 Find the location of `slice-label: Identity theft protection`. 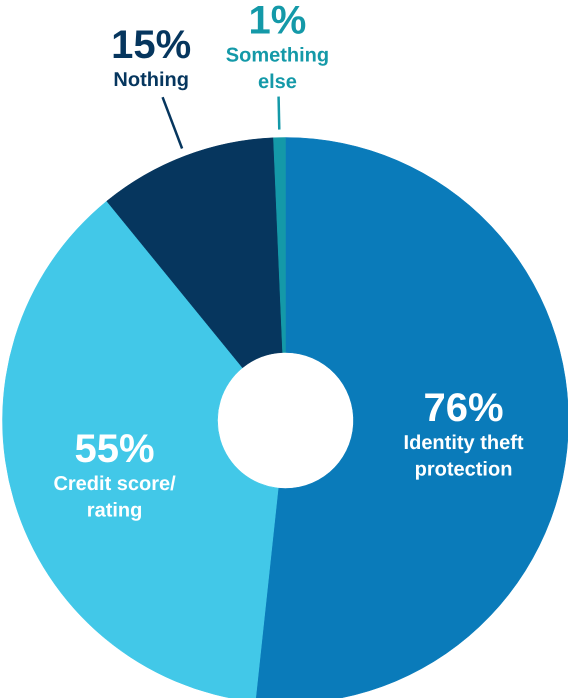

slice-label: Identity theft protection is located at coordinates (464, 456).